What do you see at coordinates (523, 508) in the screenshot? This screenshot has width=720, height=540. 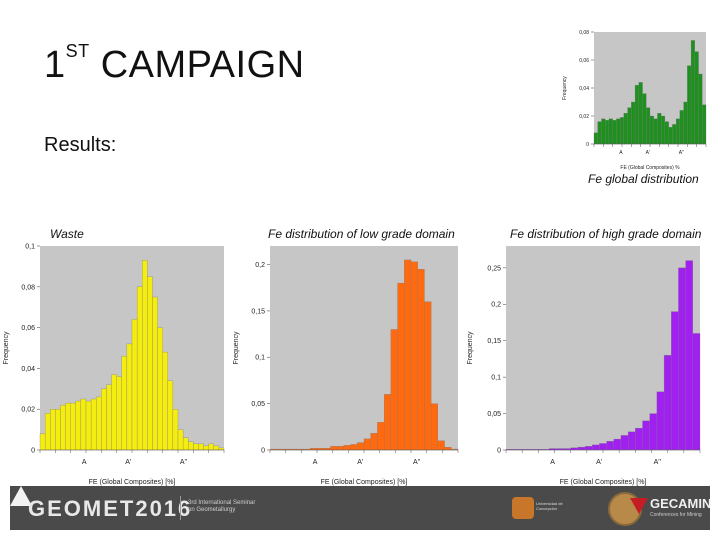 I see `university-logo-icon` at bounding box center [523, 508].